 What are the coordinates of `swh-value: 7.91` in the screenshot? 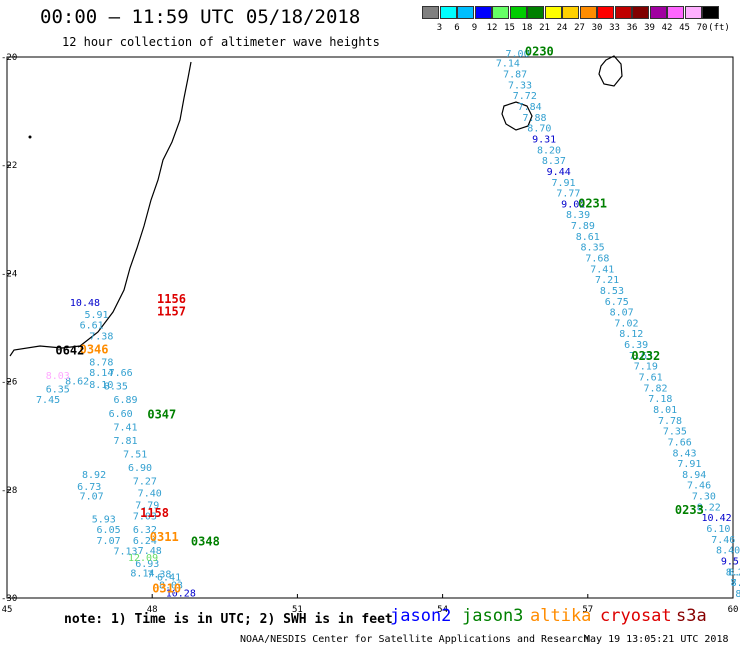 It's located at (689, 464).